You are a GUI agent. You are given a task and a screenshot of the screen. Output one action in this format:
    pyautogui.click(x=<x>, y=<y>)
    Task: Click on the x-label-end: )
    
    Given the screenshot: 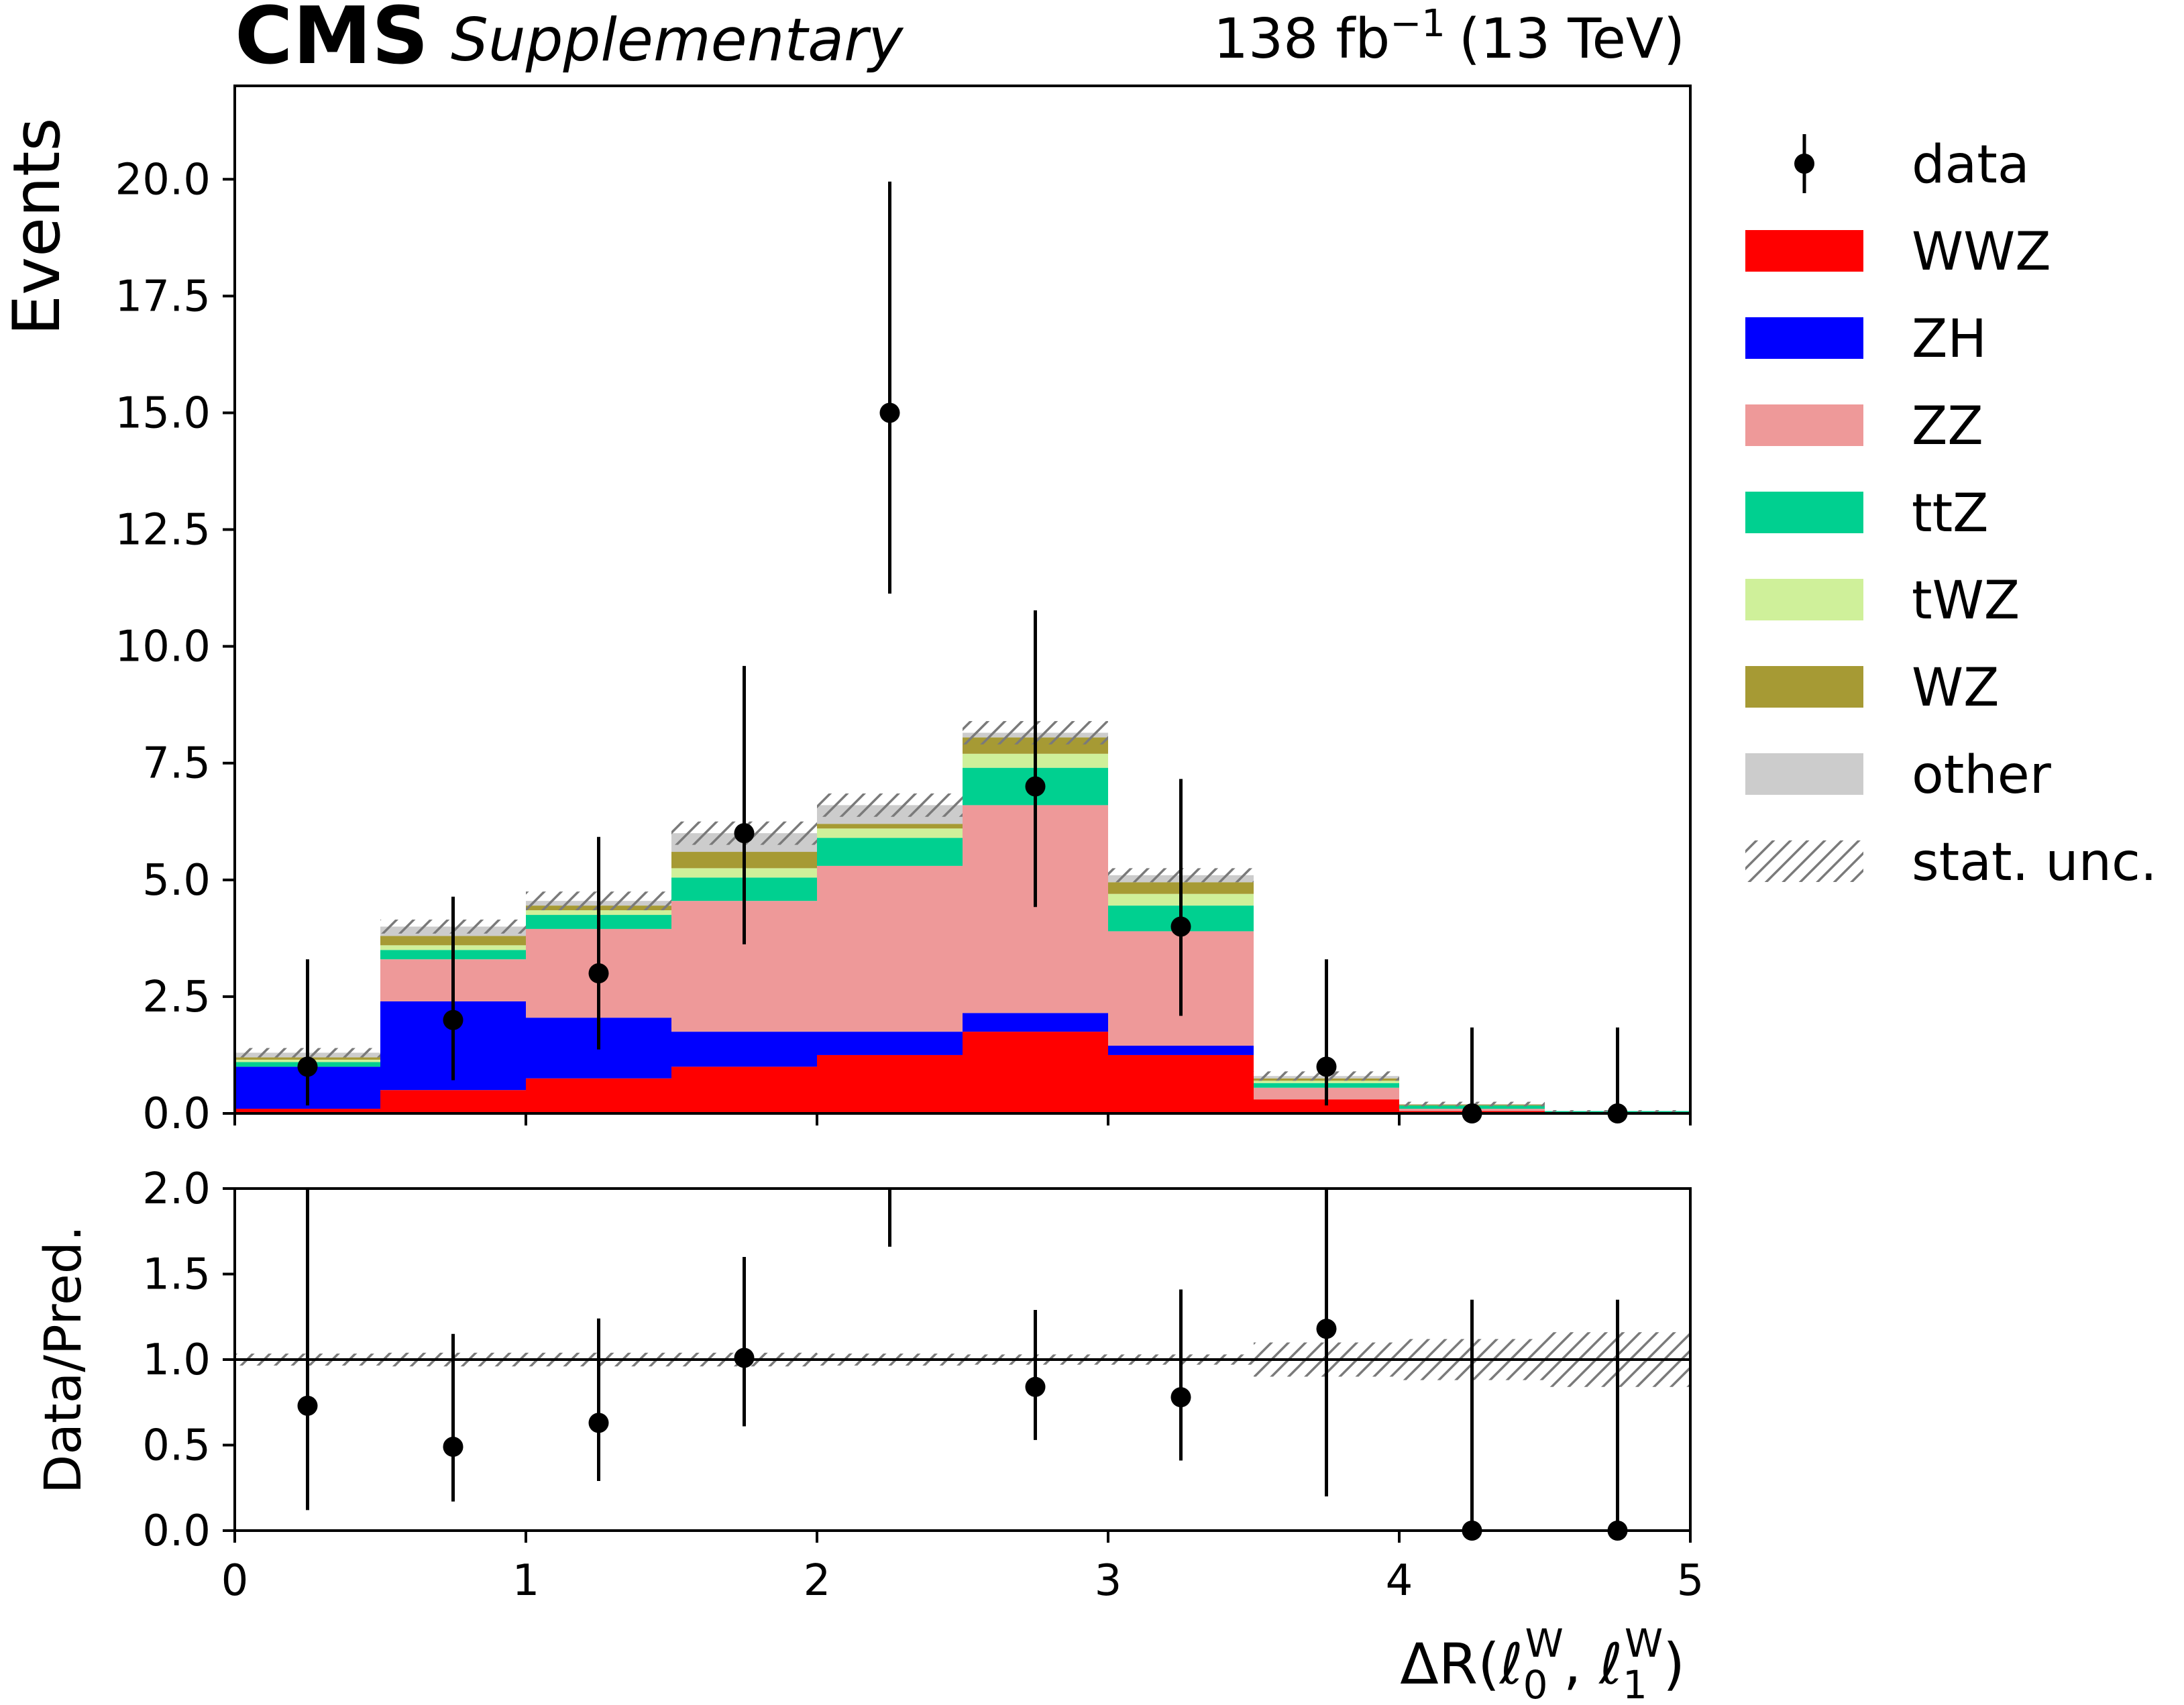 What is the action you would take?
    pyautogui.click(x=1674, y=1664)
    